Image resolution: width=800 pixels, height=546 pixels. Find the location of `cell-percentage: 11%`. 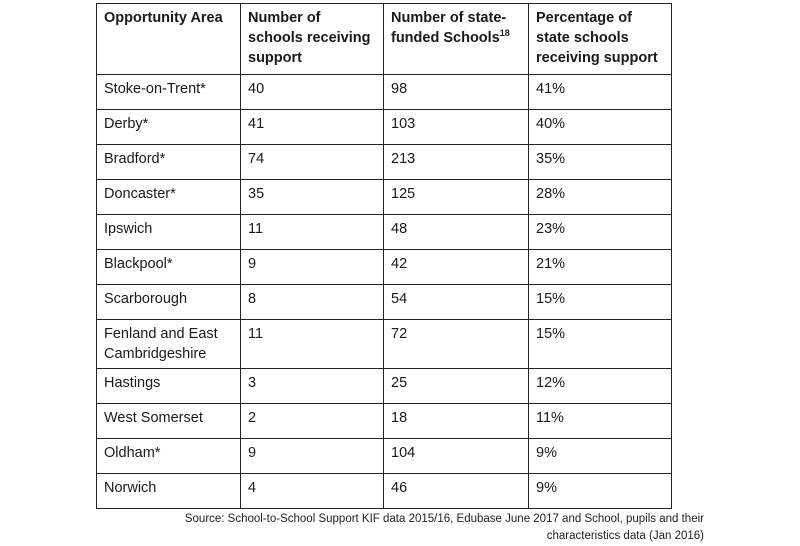

cell-percentage: 11% is located at coordinates (600, 421).